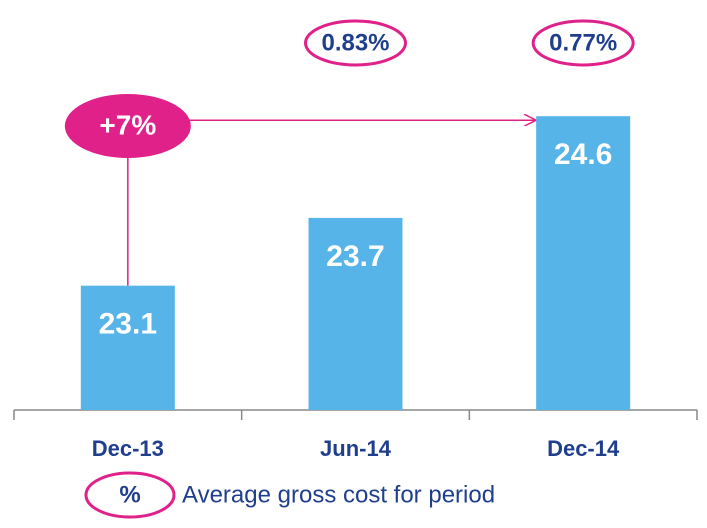 Image resolution: width=707 pixels, height=528 pixels. I want to click on value-label: 24.6, so click(583, 154).